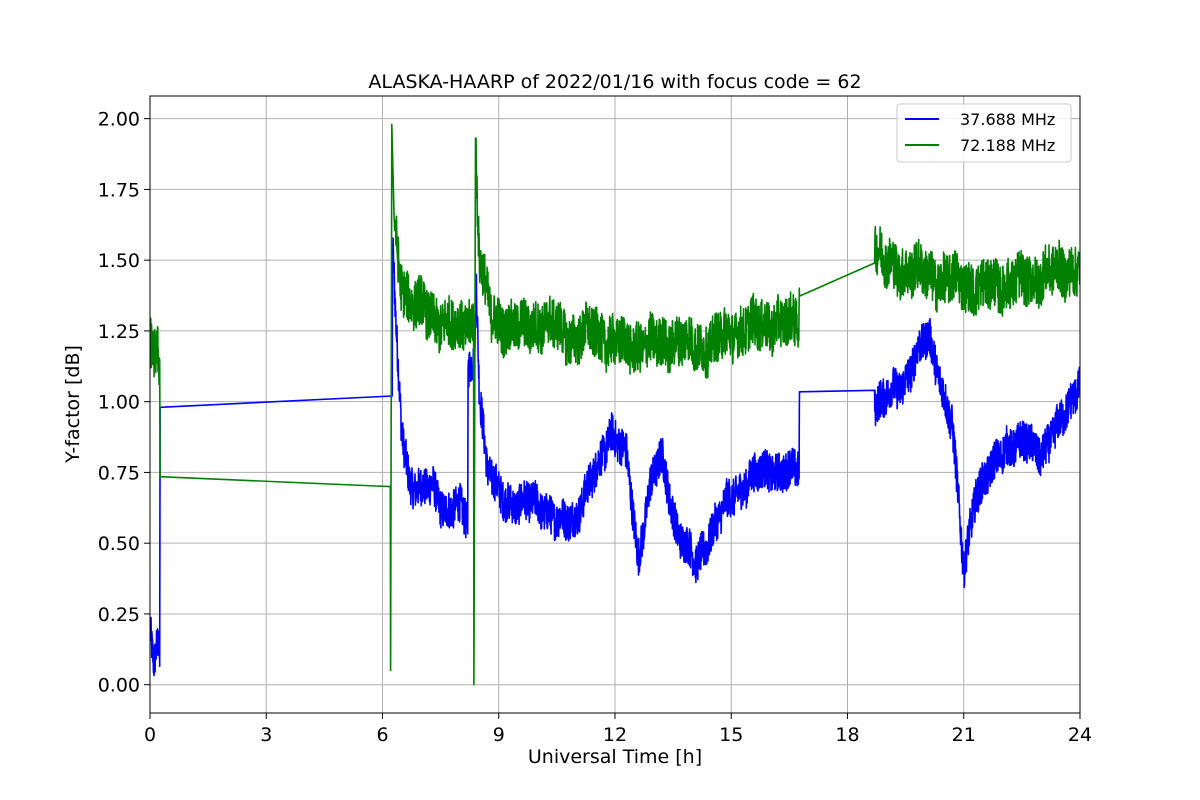 This screenshot has width=1200, height=800. What do you see at coordinates (1007, 145) in the screenshot?
I see `legend-label-72mhz: 72.188 MHz` at bounding box center [1007, 145].